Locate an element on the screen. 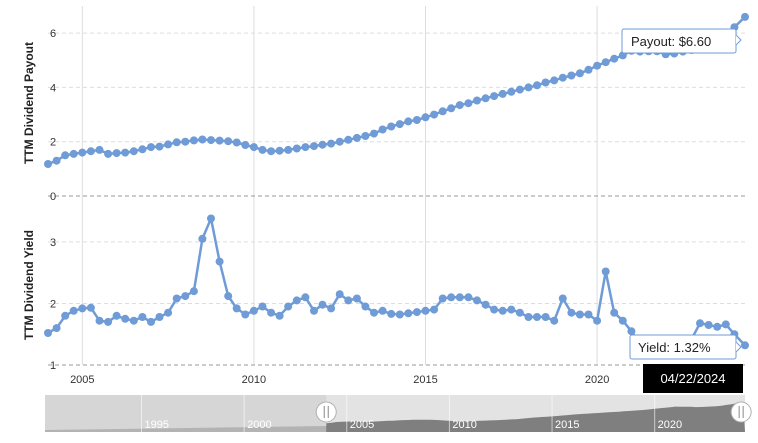 The width and height of the screenshot is (758, 443). handle-knob is located at coordinates (326, 412).